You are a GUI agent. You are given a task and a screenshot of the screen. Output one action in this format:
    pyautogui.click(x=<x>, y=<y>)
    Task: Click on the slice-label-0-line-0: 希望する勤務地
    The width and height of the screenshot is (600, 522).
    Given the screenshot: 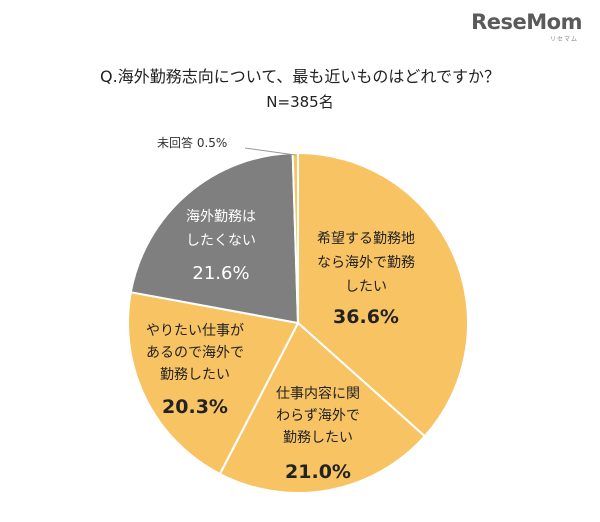 What is the action you would take?
    pyautogui.click(x=366, y=239)
    